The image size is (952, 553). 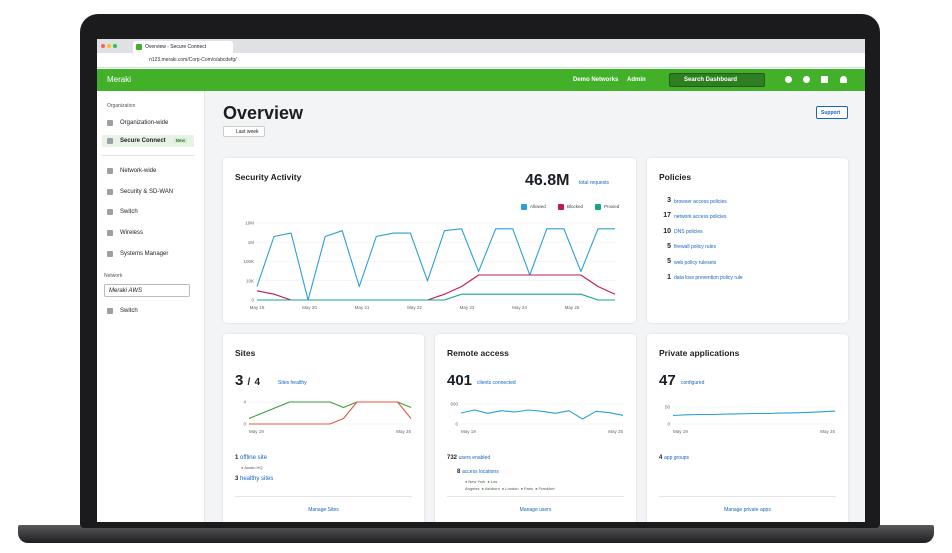 What do you see at coordinates (180, 140) in the screenshot?
I see `new-badge: New` at bounding box center [180, 140].